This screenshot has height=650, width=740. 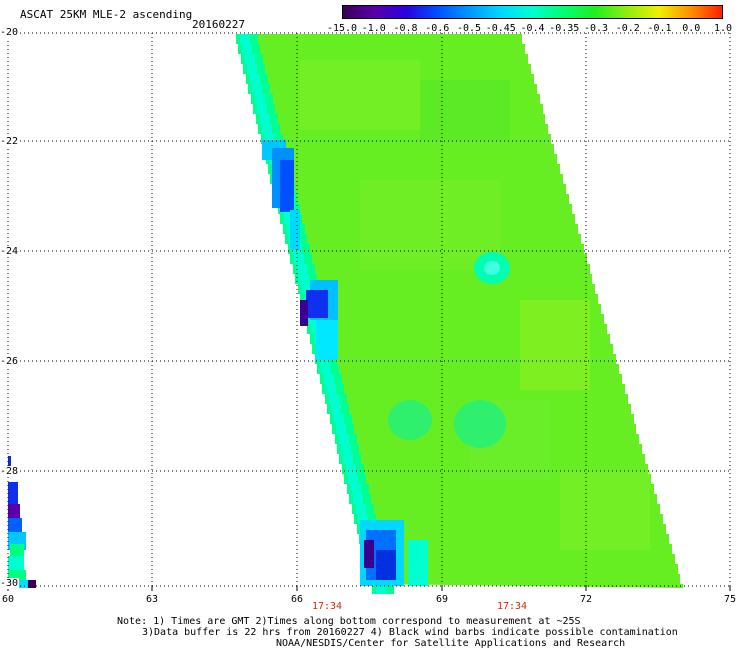 I want to click on product-date: 20160227, so click(x=218, y=24).